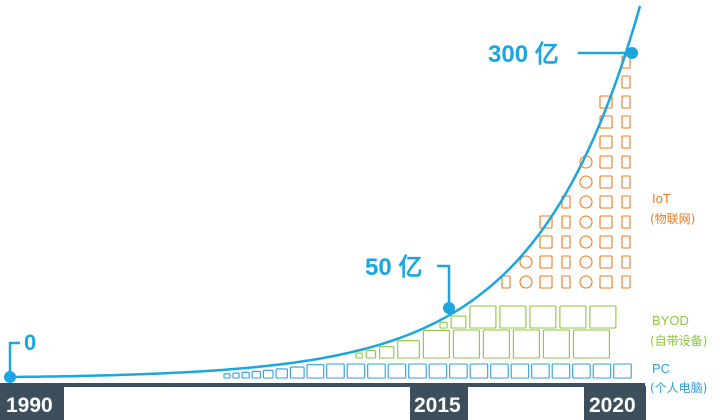 This screenshot has height=420, width=720. What do you see at coordinates (672, 208) in the screenshot?
I see `legend-iot: IoT (物联网)` at bounding box center [672, 208].